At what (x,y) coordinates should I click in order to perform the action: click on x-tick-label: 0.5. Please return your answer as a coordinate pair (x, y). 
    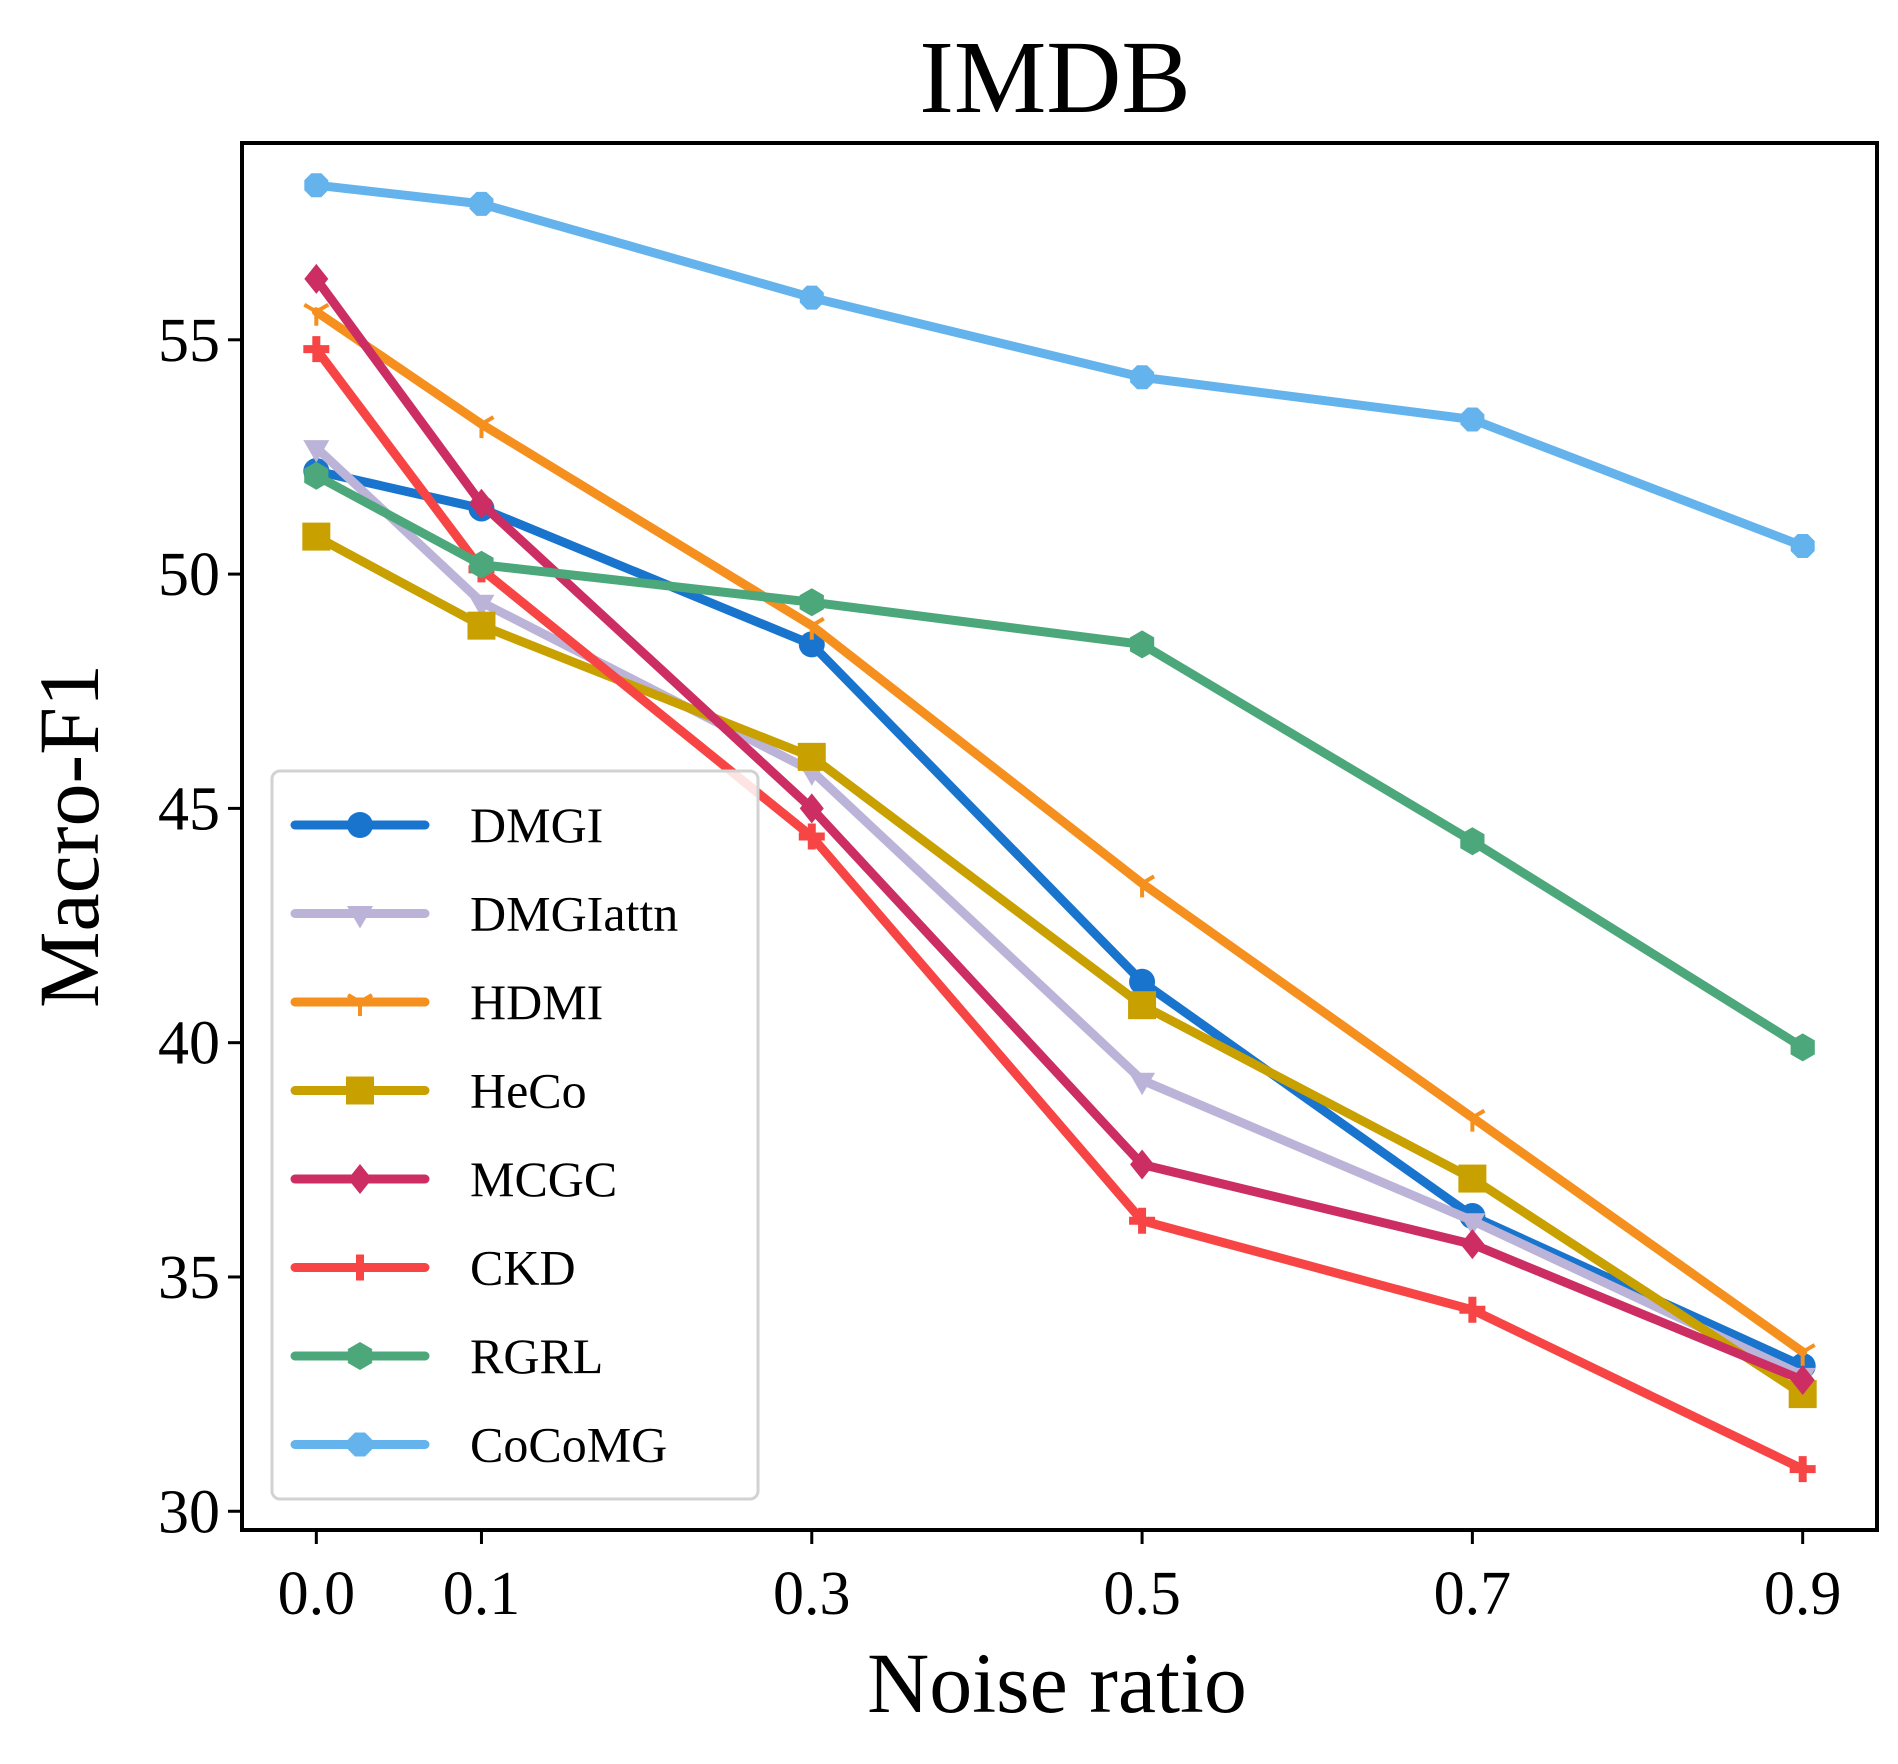
    Looking at the image, I should click on (1142, 1594).